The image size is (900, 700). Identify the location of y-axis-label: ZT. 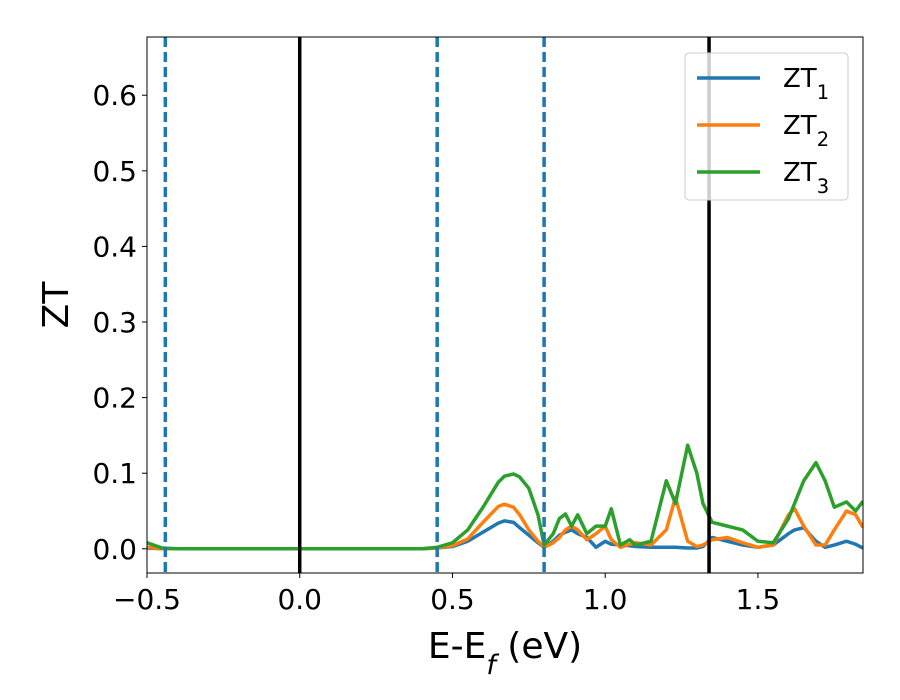
(56, 305).